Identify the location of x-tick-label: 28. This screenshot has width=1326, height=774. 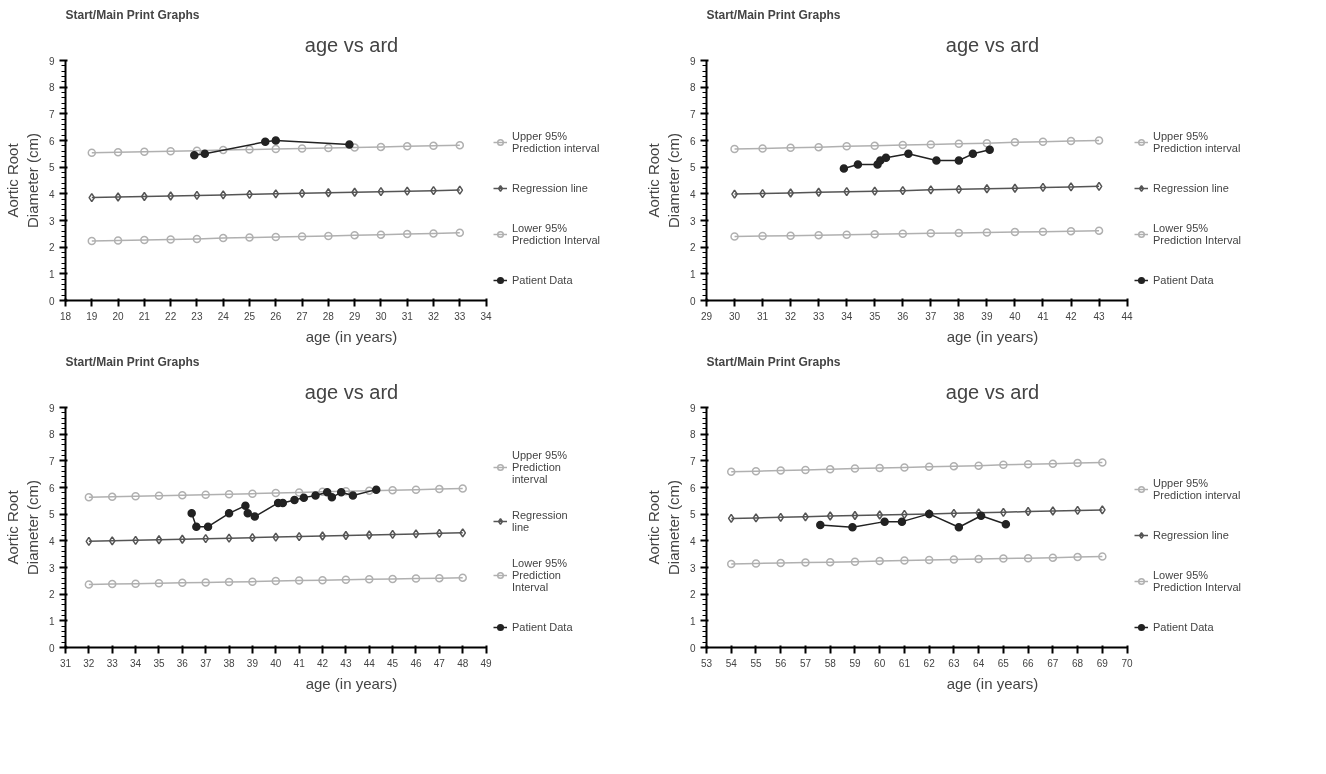
(328, 316).